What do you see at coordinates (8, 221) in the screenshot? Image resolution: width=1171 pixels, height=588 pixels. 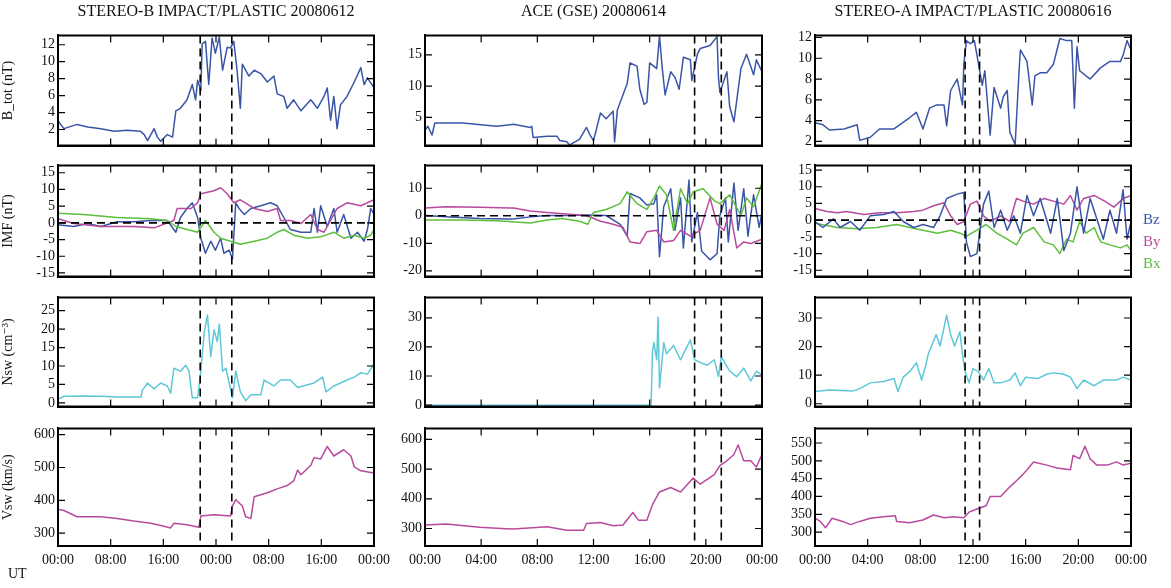 I see `y-axis-title: IMF (nT)` at bounding box center [8, 221].